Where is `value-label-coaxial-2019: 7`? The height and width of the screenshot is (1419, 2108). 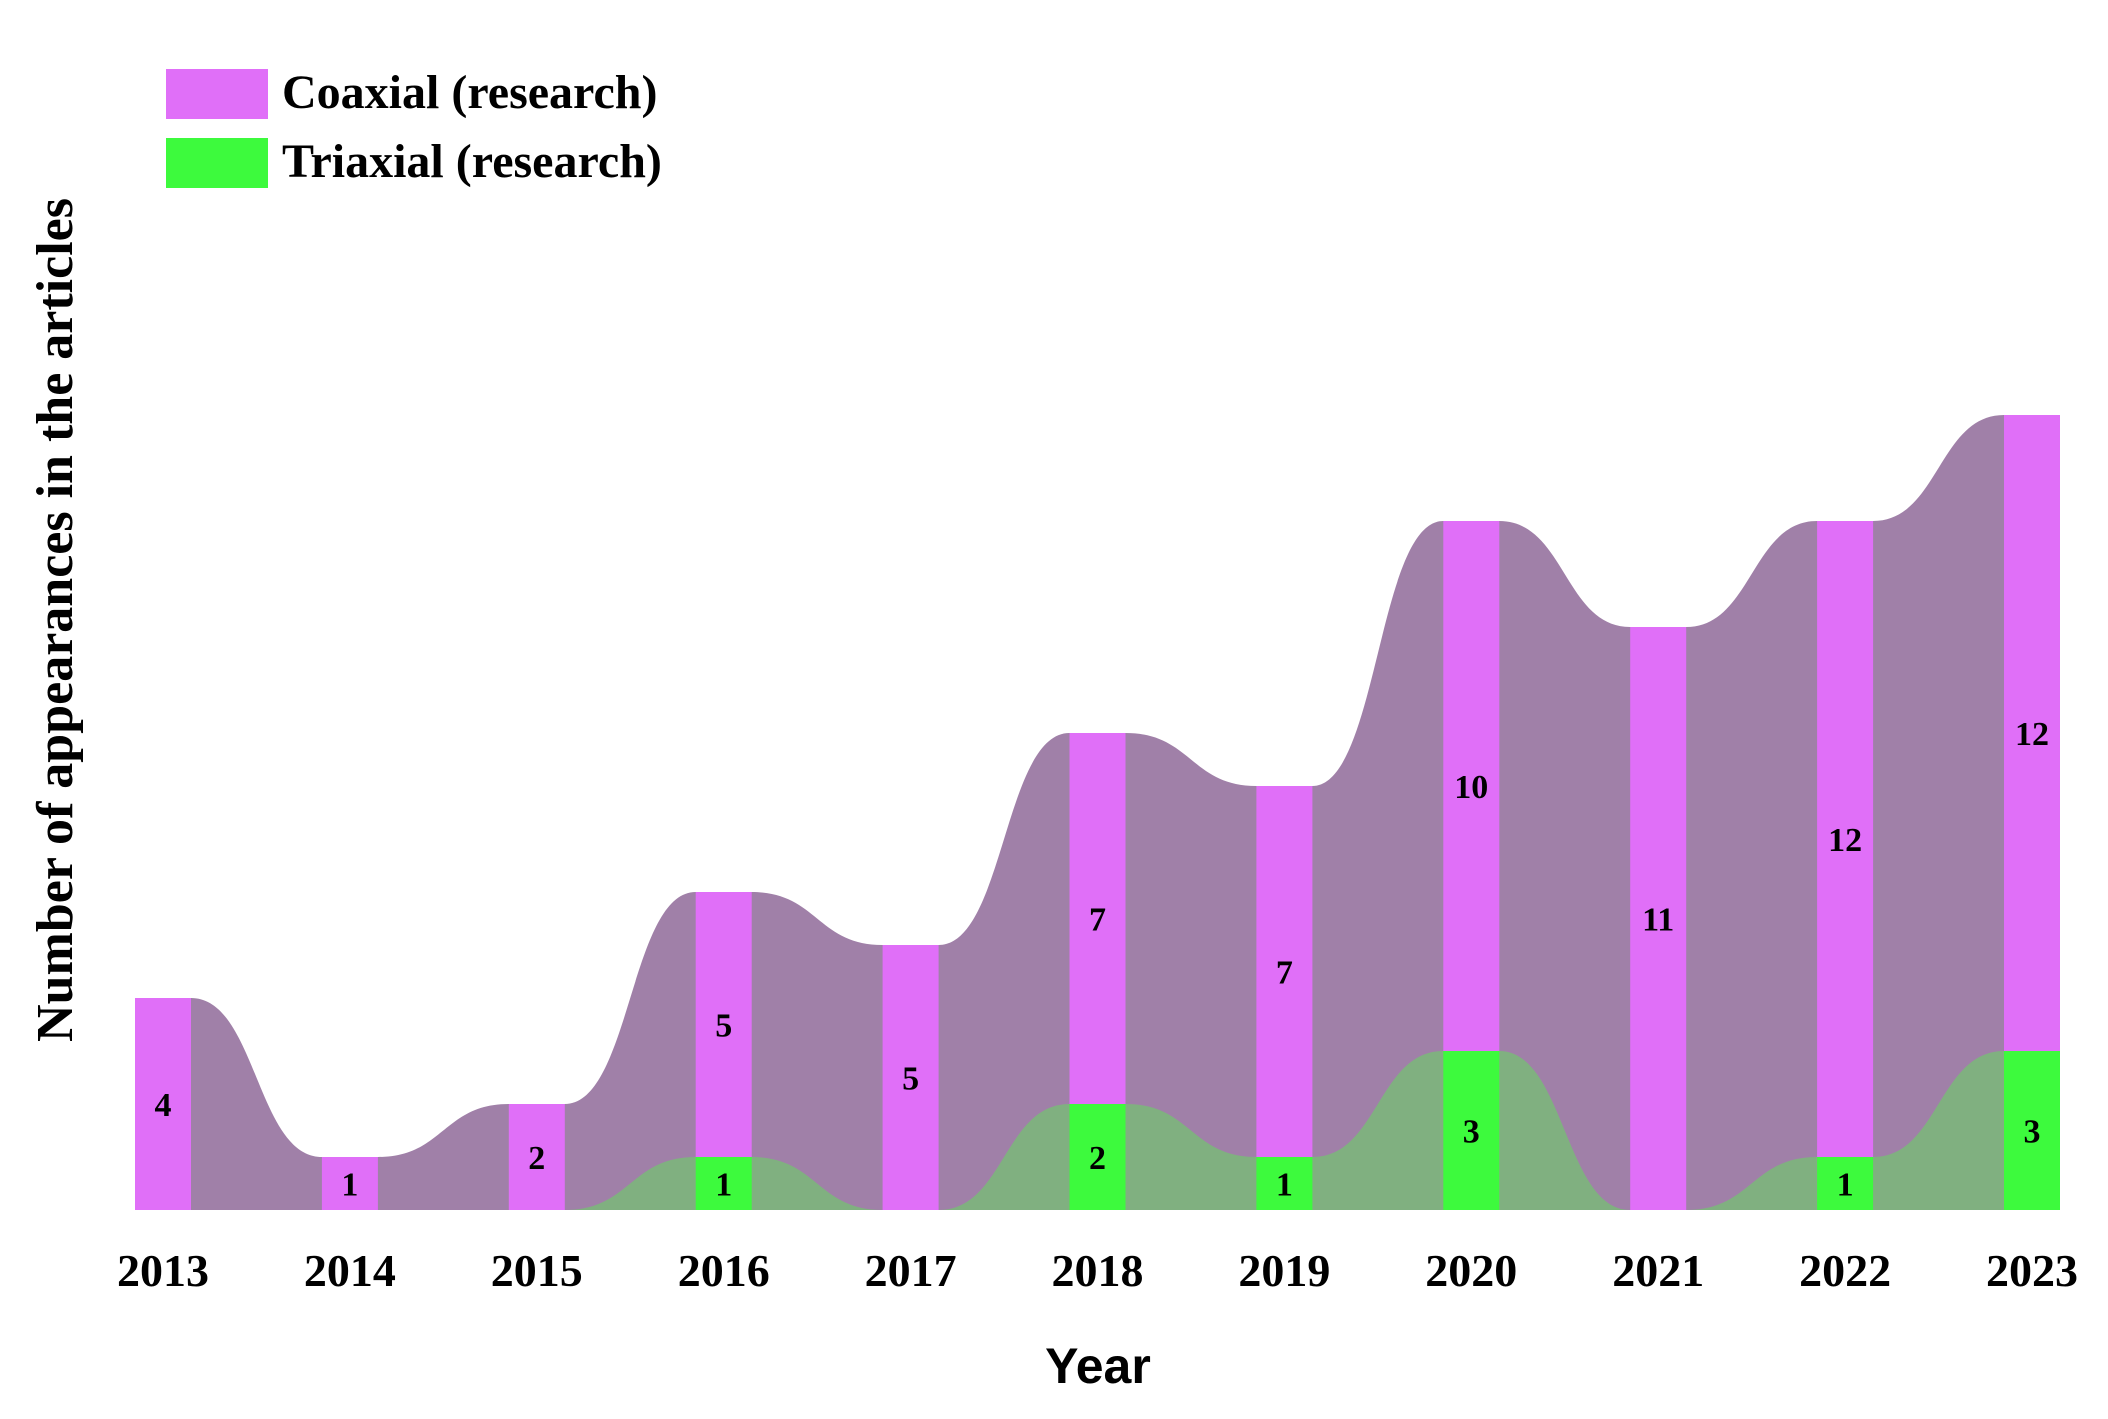 value-label-coaxial-2019: 7 is located at coordinates (1284, 973).